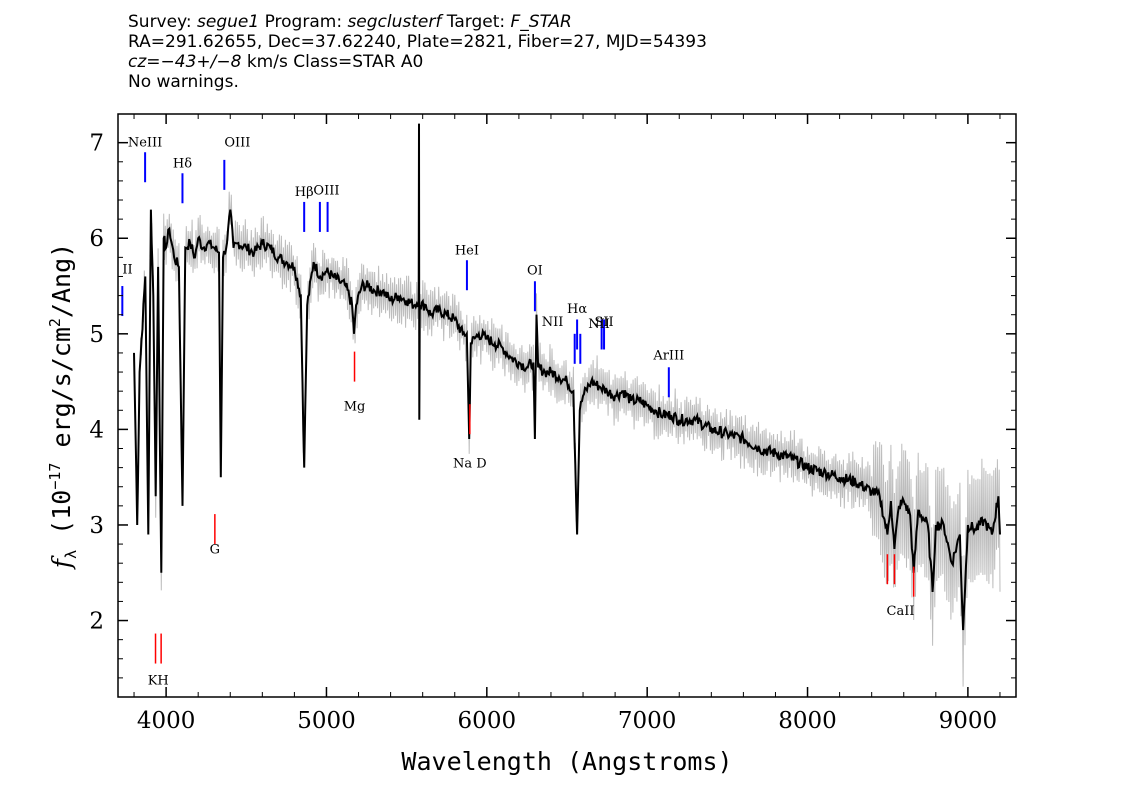 The height and width of the screenshot is (810, 1134). I want to click on y-tick-label: 7, so click(96, 144).